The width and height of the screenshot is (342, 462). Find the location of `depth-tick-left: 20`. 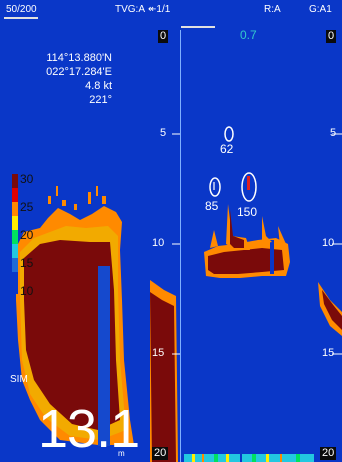

depth-tick-left: 20 is located at coordinates (160, 453).